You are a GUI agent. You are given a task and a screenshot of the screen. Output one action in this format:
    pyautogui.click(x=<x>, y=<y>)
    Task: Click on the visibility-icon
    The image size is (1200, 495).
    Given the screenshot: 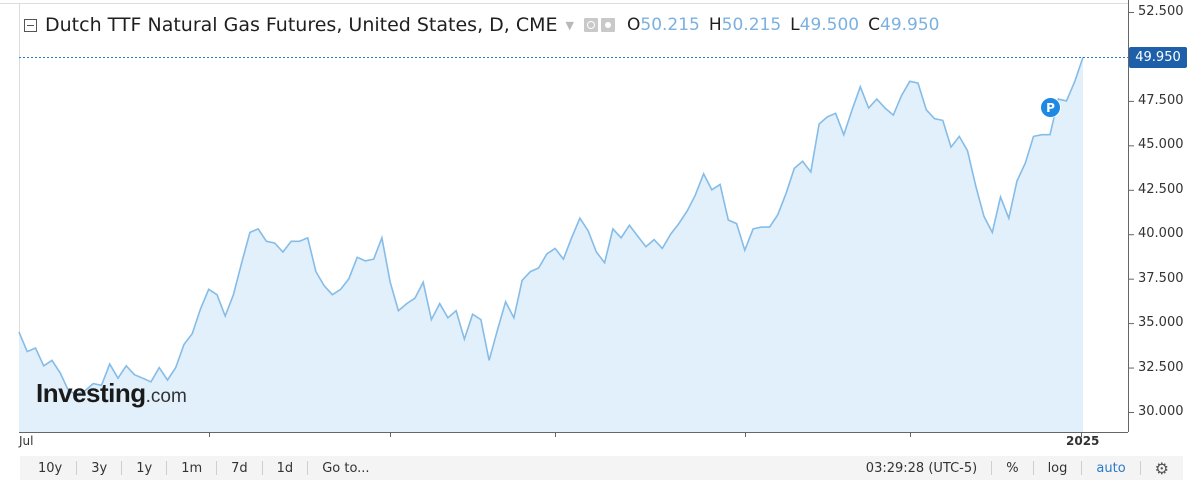 What is the action you would take?
    pyautogui.click(x=591, y=25)
    